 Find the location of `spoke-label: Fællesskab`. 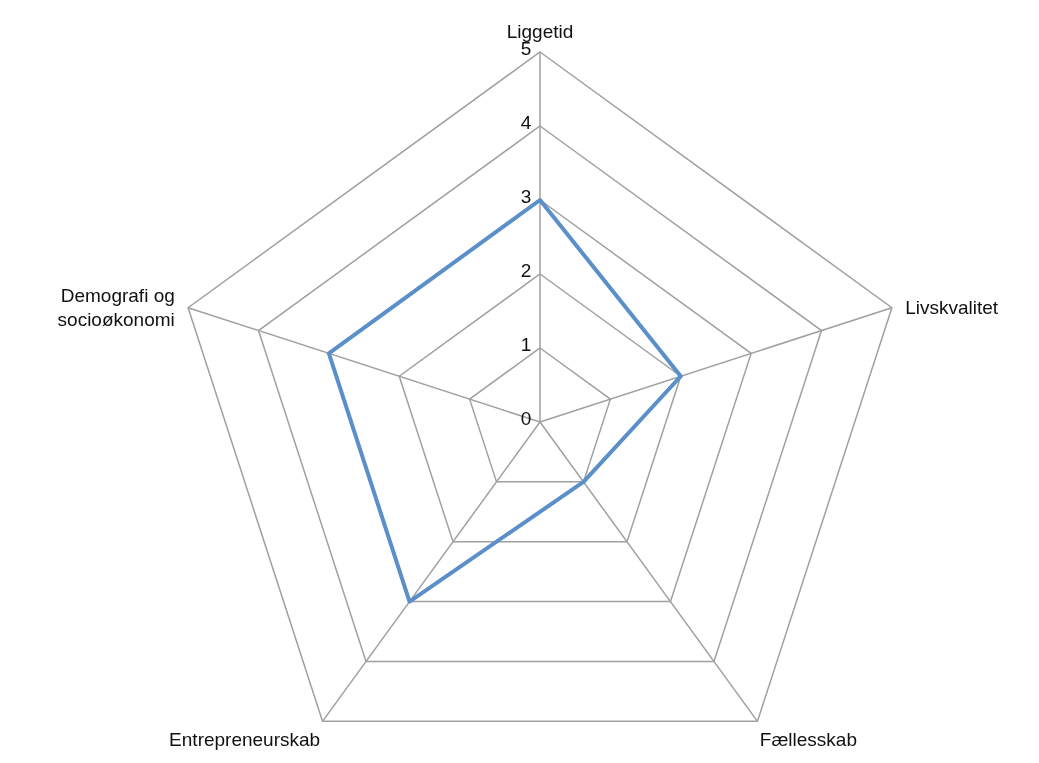

spoke-label: Fællesskab is located at coordinates (808, 740).